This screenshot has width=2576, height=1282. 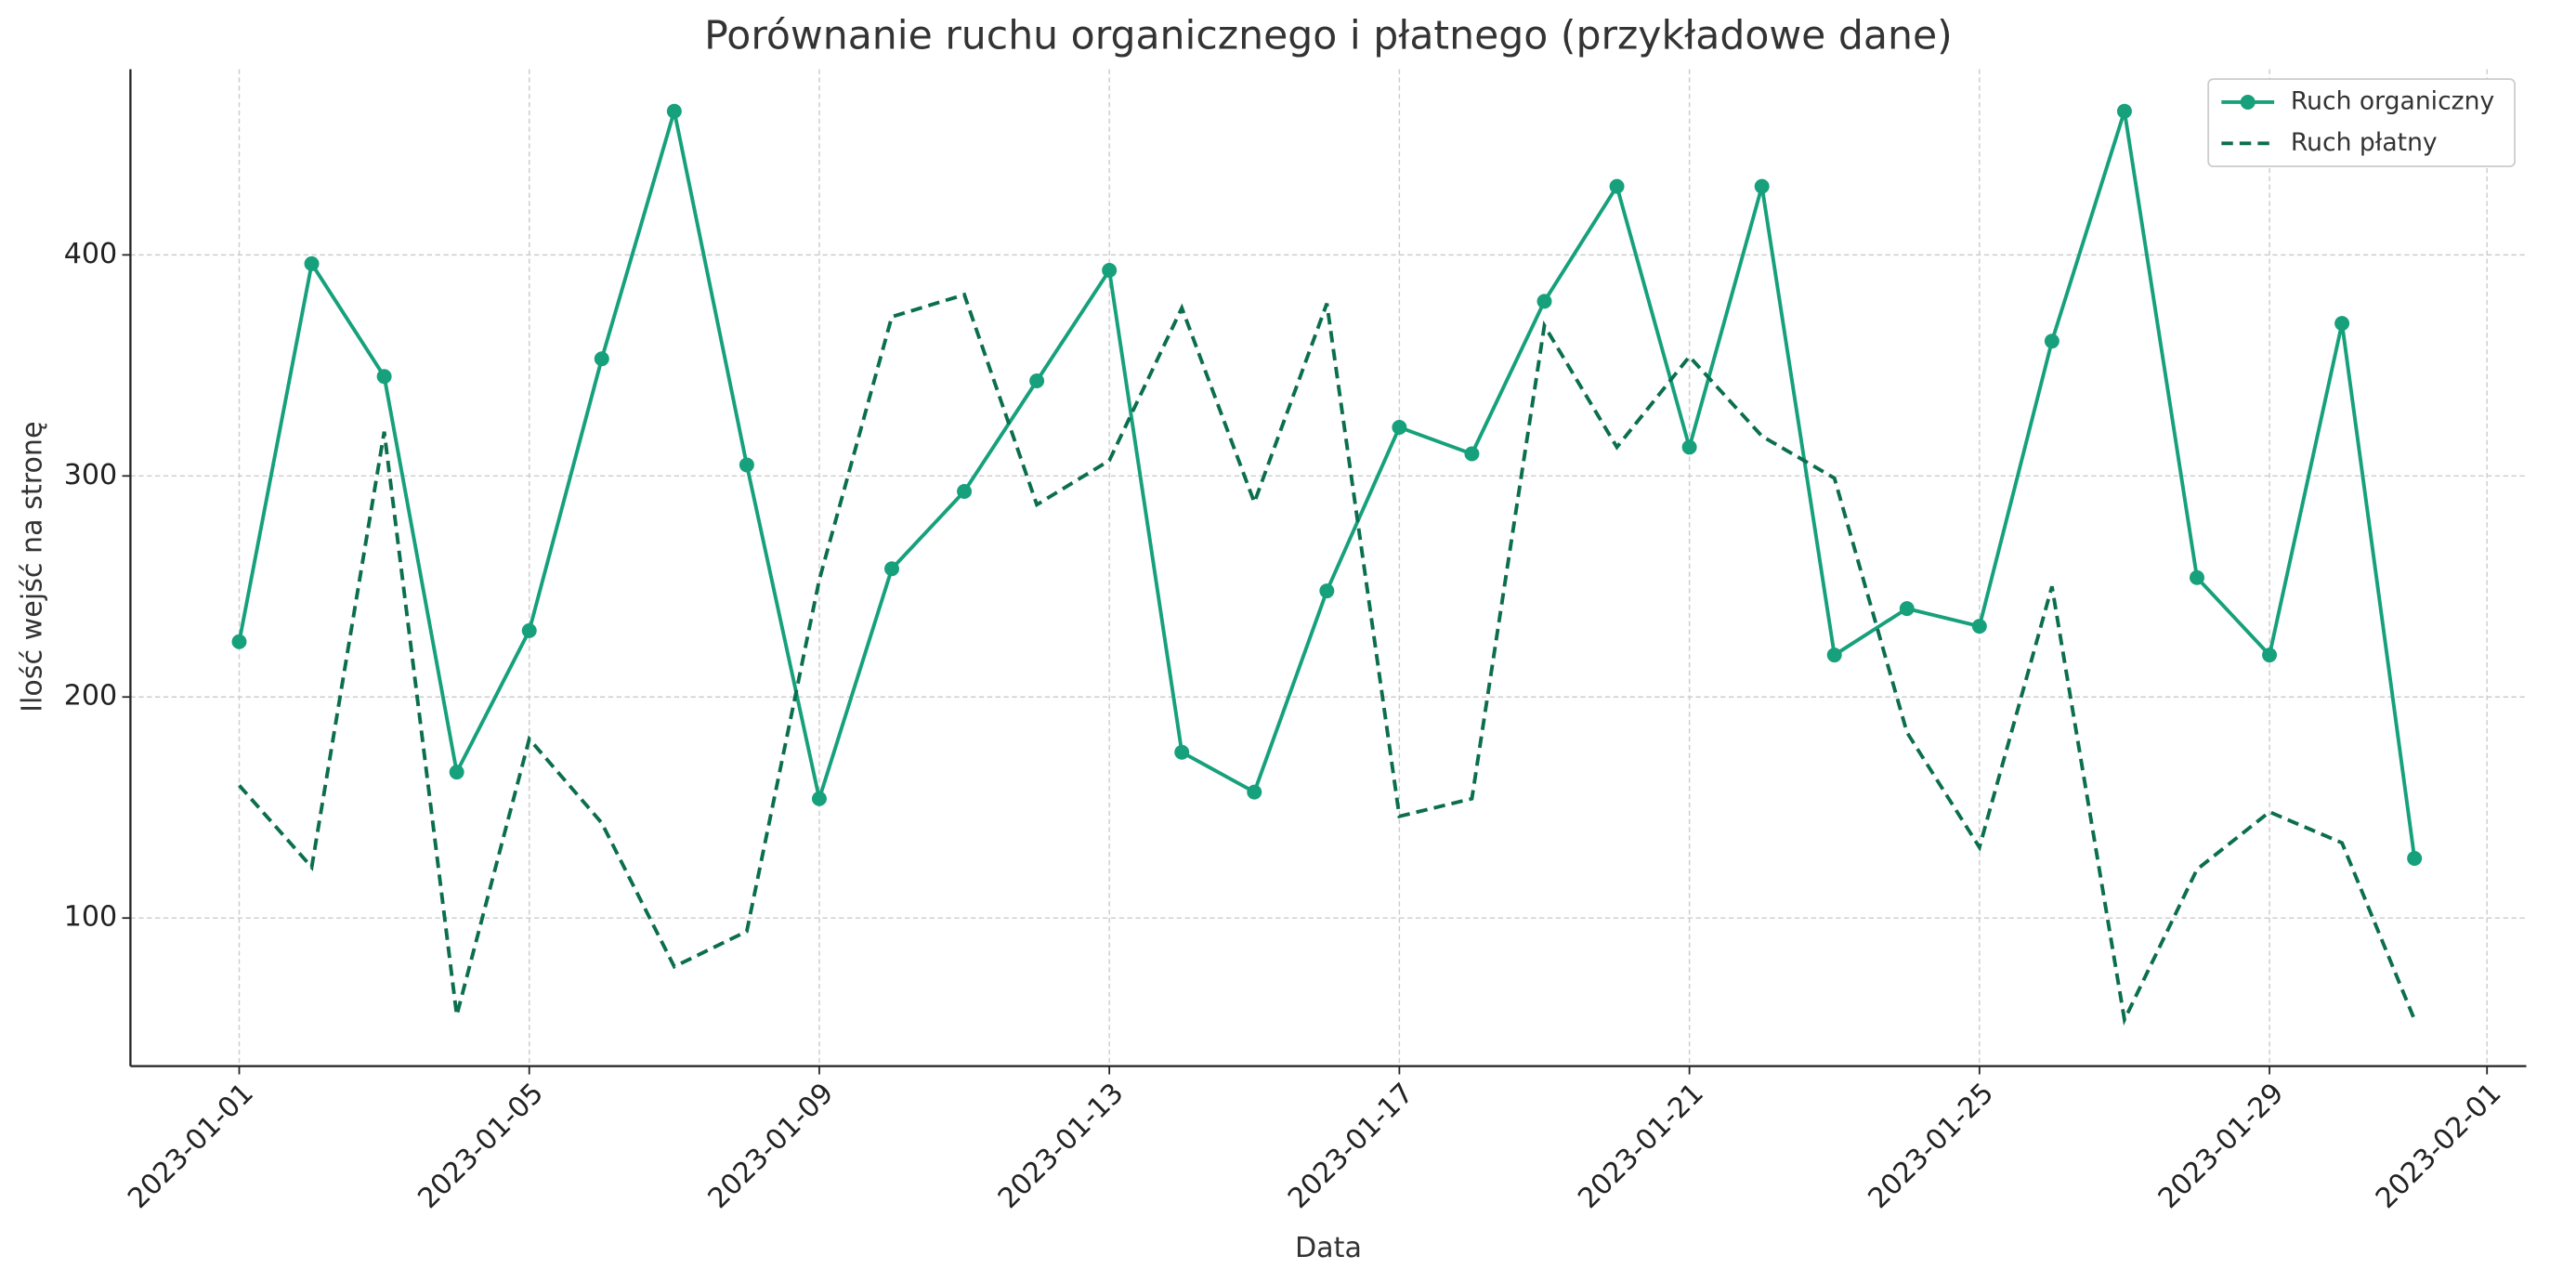 I want to click on x-tick-label: 2023-01-25, so click(x=1932, y=1146).